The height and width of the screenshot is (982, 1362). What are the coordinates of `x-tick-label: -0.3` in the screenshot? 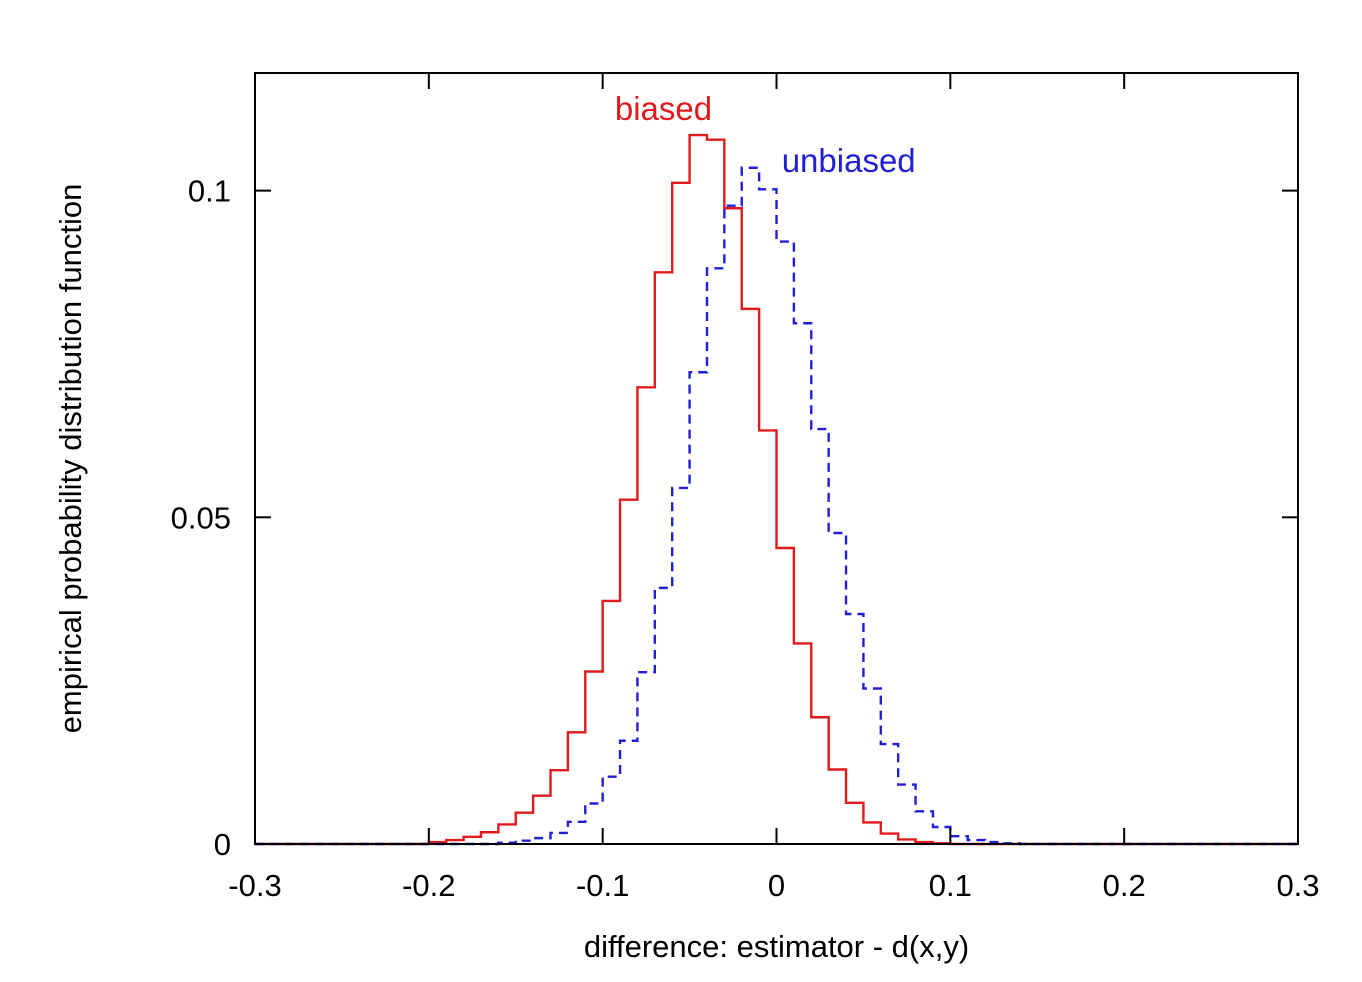 It's located at (254, 885).